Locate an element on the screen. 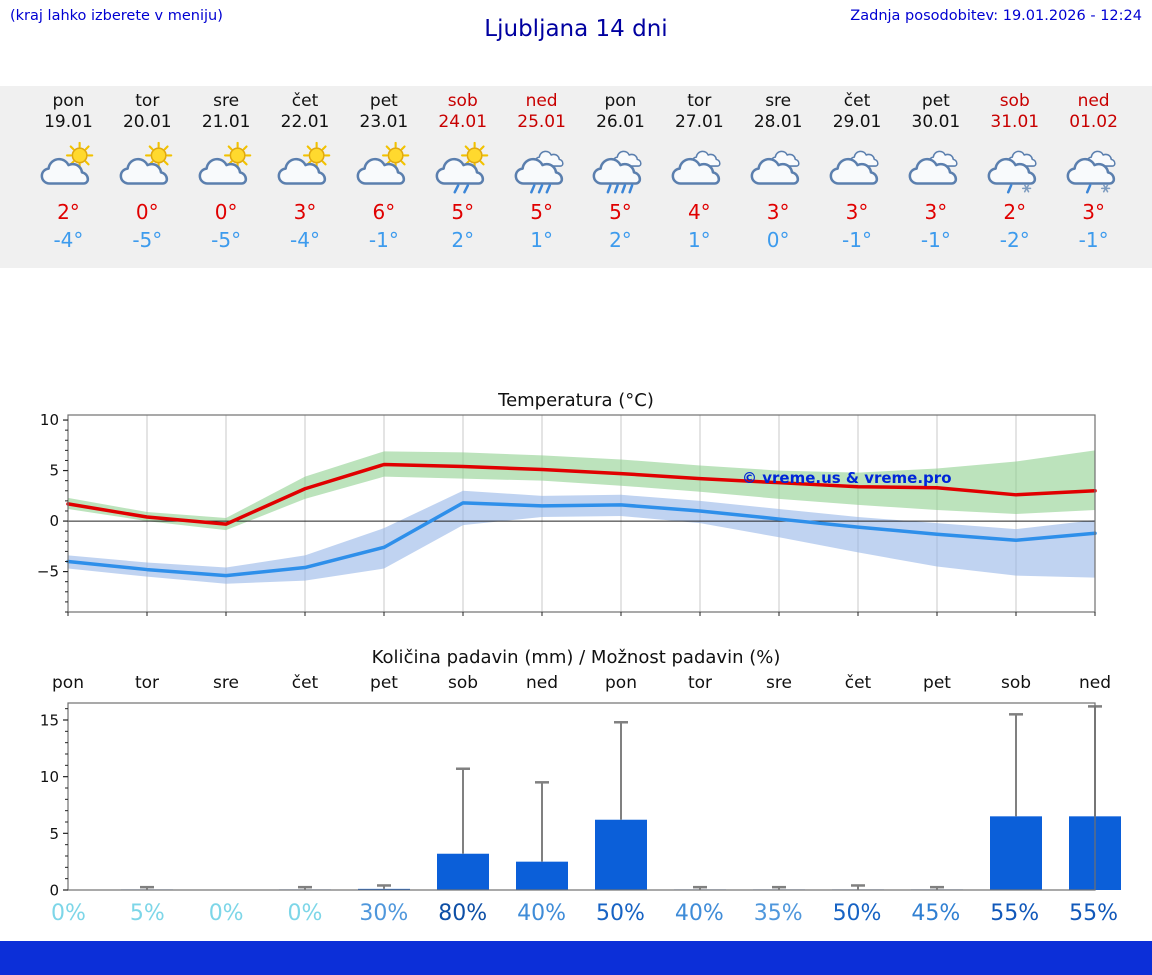  forecast-day-23.01: pet 23.01 6° -1° is located at coordinates (383, 177).